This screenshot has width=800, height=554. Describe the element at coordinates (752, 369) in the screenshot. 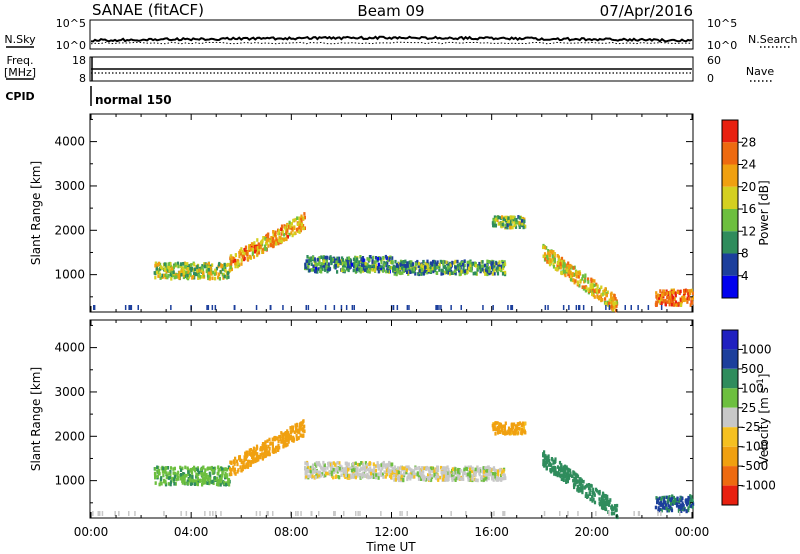

I see `colorbar-tick-label: 500` at that location.